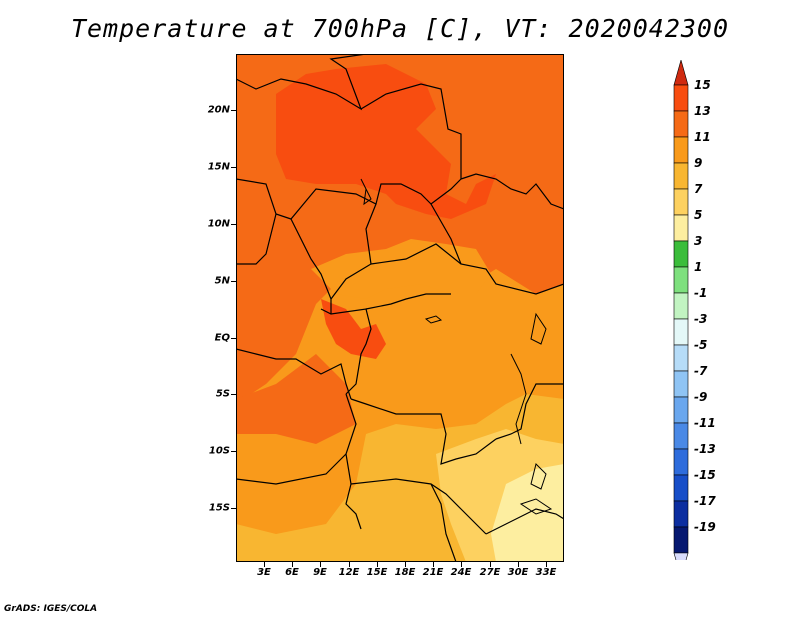 The width and height of the screenshot is (800, 618). I want to click on colorbar-label: 15, so click(702, 85).